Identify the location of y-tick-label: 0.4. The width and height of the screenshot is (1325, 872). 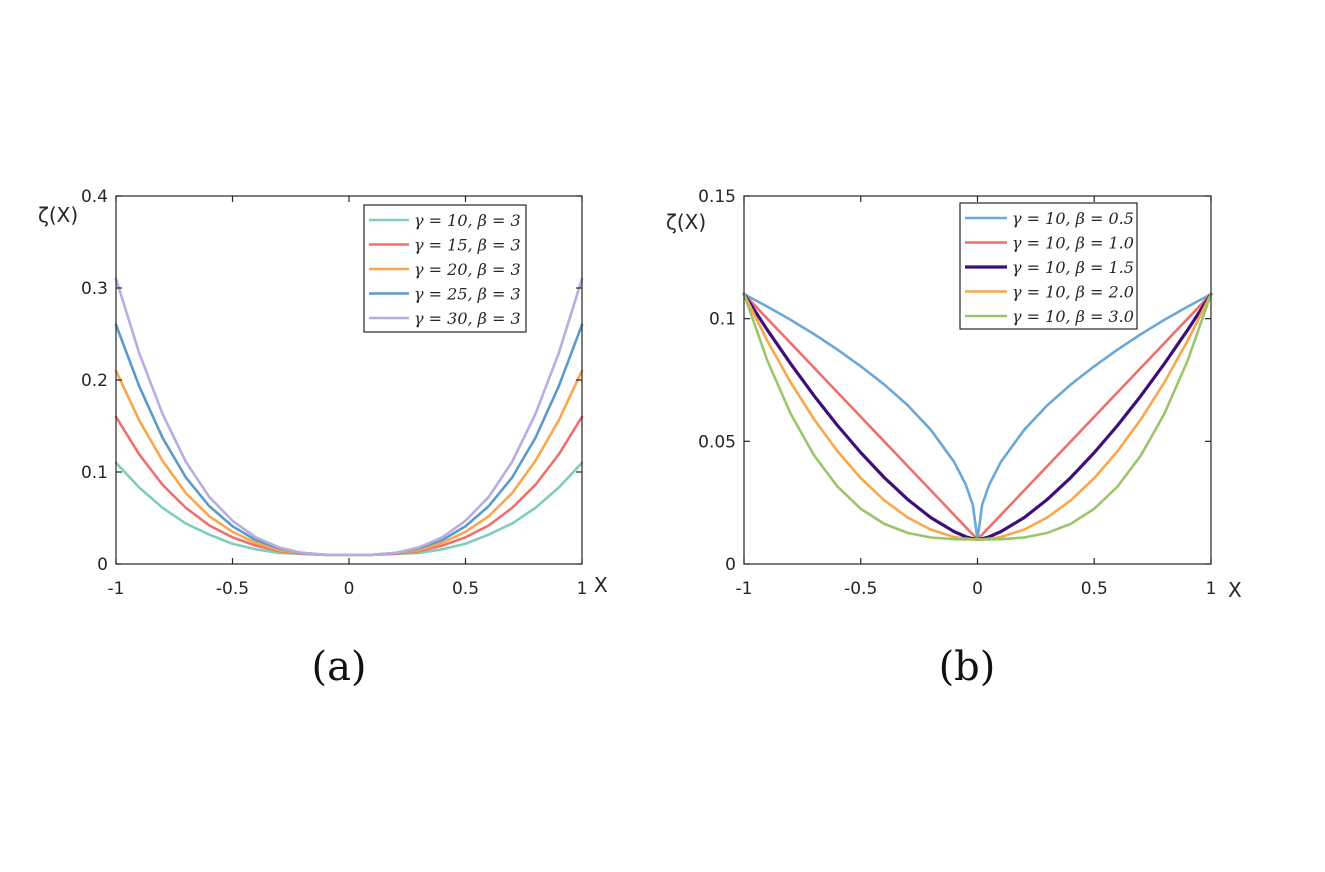
(94, 197).